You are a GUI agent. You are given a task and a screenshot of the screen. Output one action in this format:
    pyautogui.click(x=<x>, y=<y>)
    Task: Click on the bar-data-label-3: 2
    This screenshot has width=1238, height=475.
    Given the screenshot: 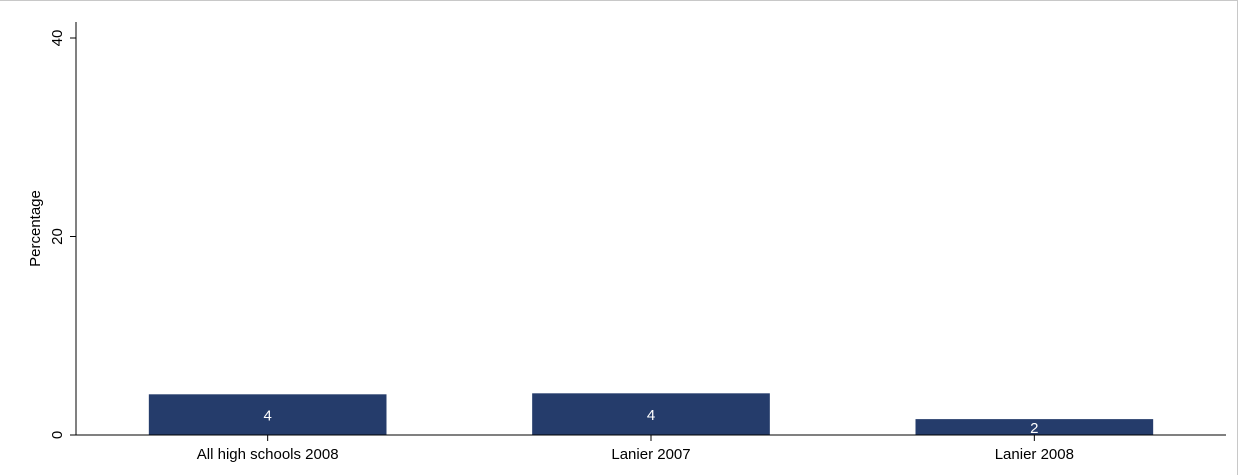 What is the action you would take?
    pyautogui.click(x=1034, y=428)
    